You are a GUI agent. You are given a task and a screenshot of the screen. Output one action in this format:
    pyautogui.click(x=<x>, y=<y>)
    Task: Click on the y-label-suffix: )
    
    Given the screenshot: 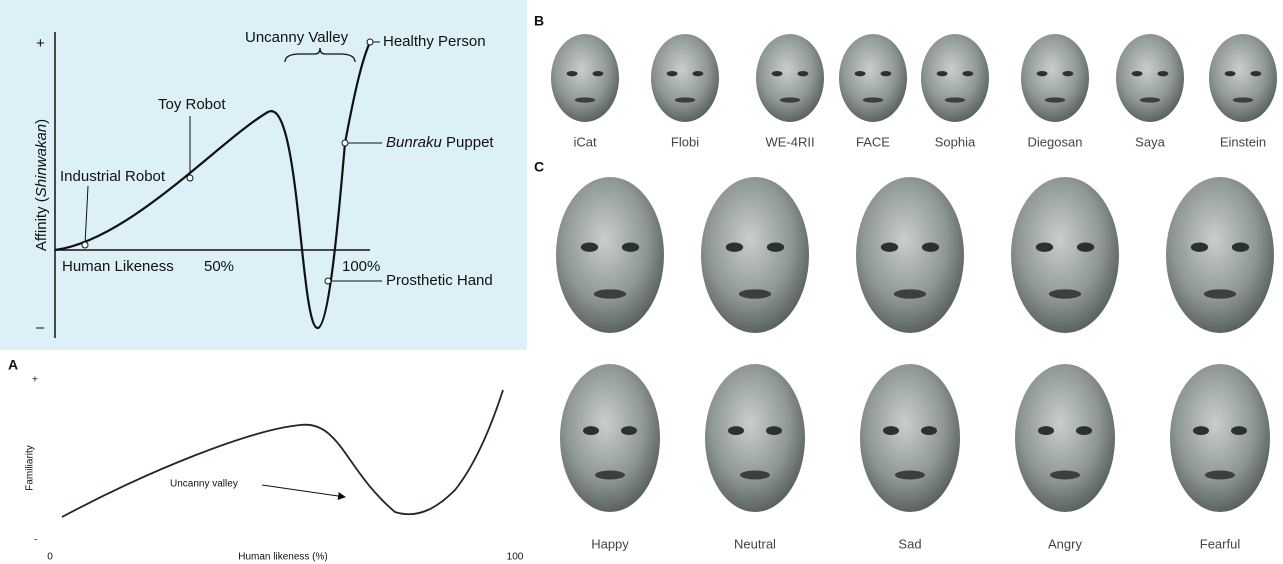 What is the action you would take?
    pyautogui.click(x=41, y=121)
    